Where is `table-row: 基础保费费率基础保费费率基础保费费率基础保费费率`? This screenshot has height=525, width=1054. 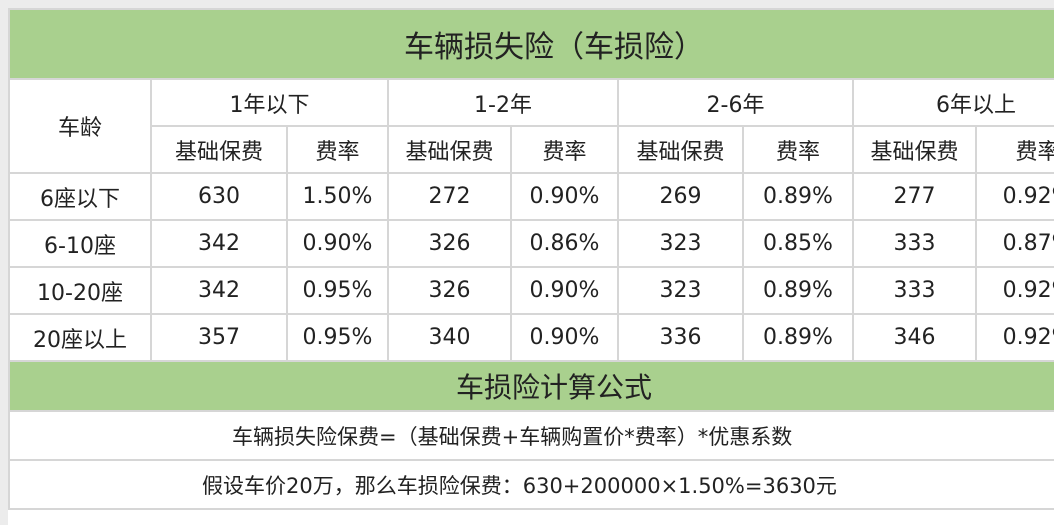 table-row: 基础保费费率基础保费费率基础保费费率基础保费费率 is located at coordinates (531, 149).